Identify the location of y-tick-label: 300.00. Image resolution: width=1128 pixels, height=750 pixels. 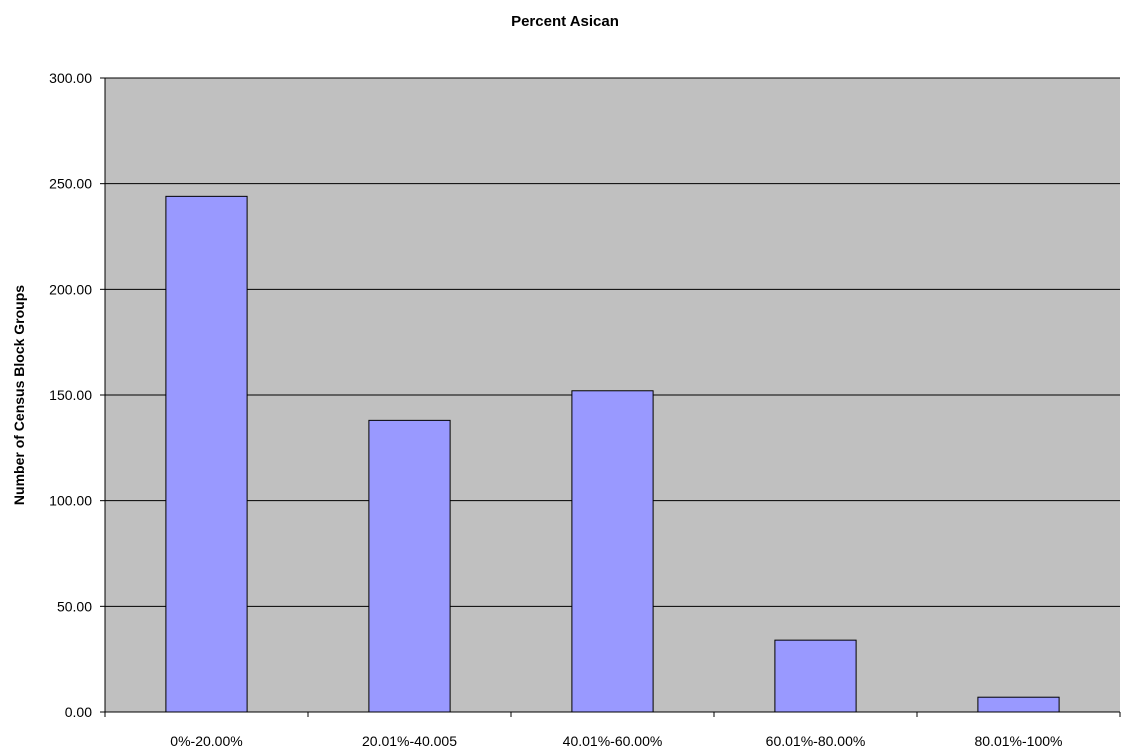
(70, 78).